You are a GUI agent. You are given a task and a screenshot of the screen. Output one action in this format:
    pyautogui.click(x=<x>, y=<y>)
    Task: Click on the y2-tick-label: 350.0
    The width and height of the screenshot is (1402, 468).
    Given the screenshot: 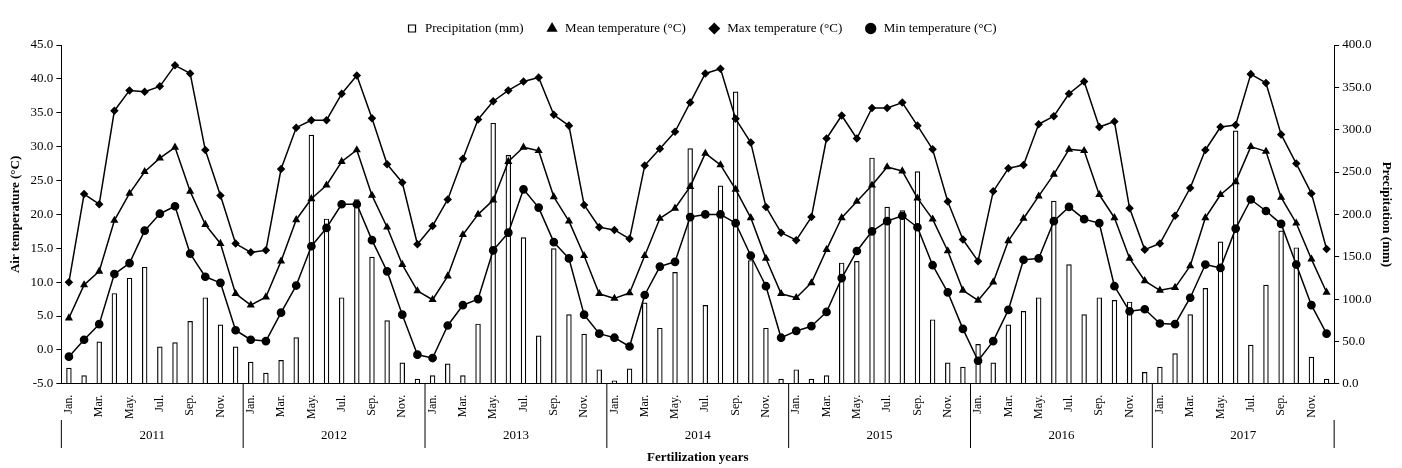 What is the action you would take?
    pyautogui.click(x=1357, y=86)
    